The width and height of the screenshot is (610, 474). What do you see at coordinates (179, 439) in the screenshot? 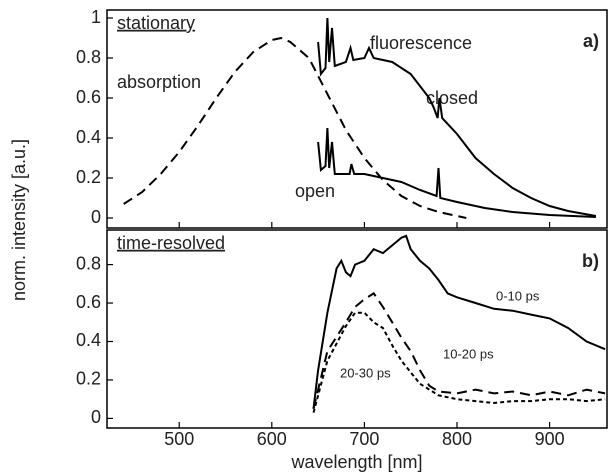
I see `x-tick-label: 500` at bounding box center [179, 439].